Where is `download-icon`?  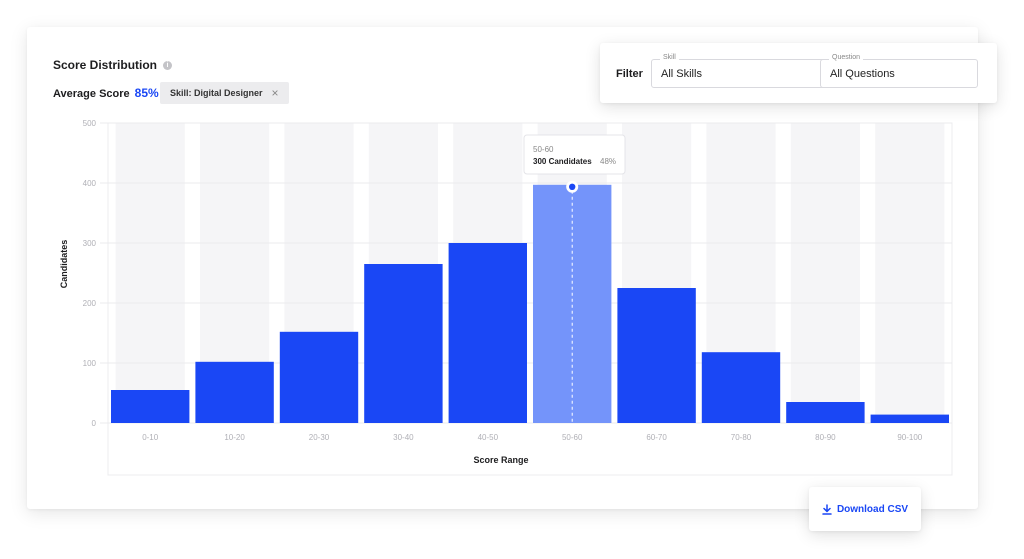 download-icon is located at coordinates (827, 509).